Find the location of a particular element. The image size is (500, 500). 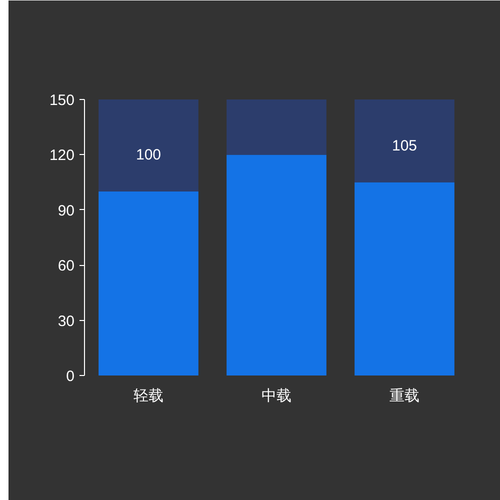

y-tick-label: 30 is located at coordinates (66, 321).